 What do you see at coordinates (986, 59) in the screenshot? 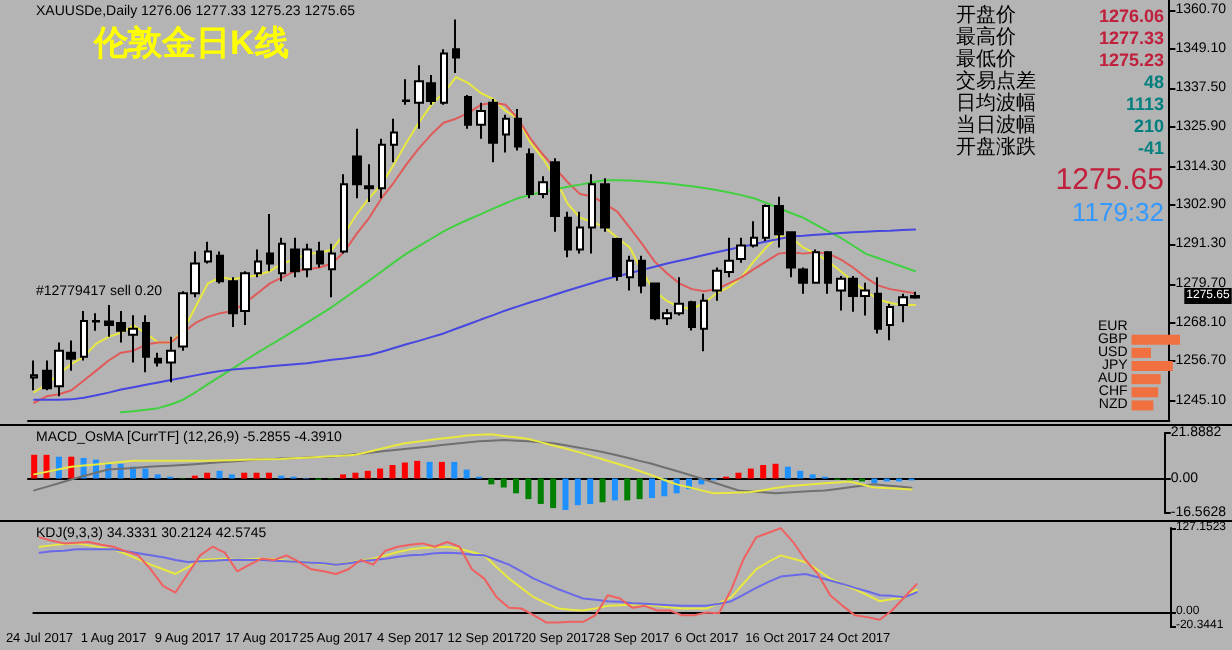
I see `text: 最低价` at bounding box center [986, 59].